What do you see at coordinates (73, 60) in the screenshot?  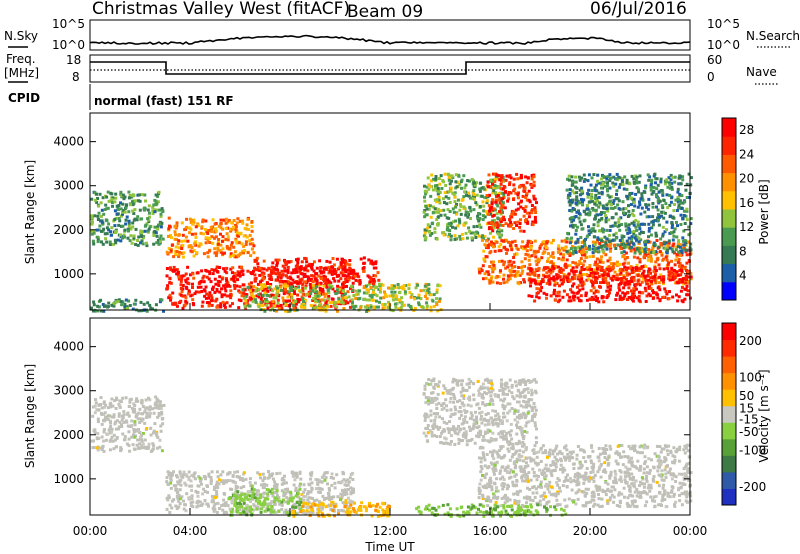 I see `freq-left-tick-top: 18` at bounding box center [73, 60].